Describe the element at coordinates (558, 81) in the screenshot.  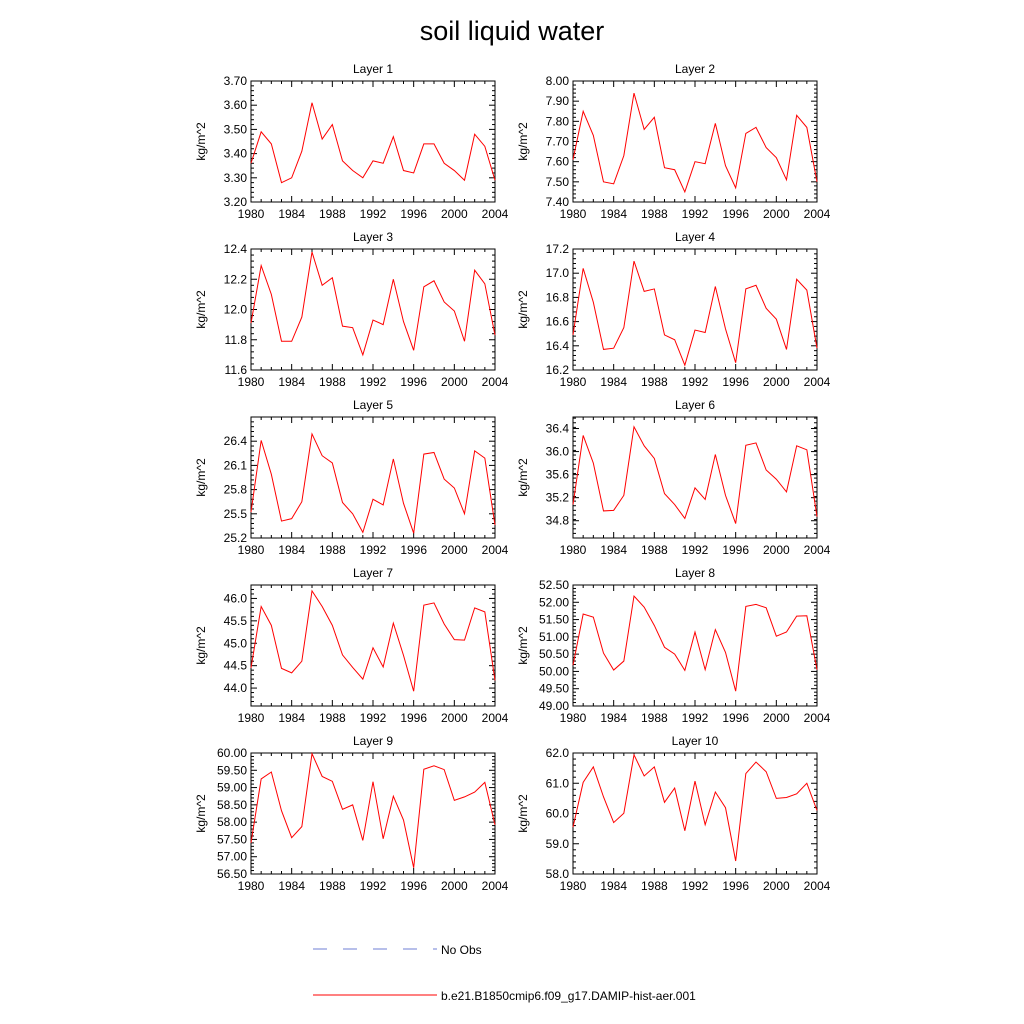
I see `y-tick-label: 8.00` at that location.